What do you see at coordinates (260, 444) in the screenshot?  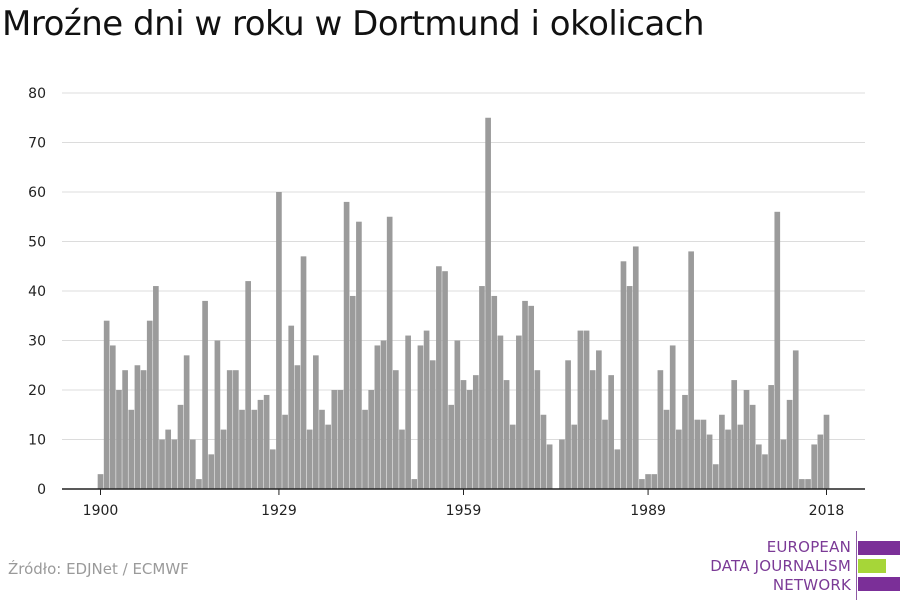 I see `bar-1926` at bounding box center [260, 444].